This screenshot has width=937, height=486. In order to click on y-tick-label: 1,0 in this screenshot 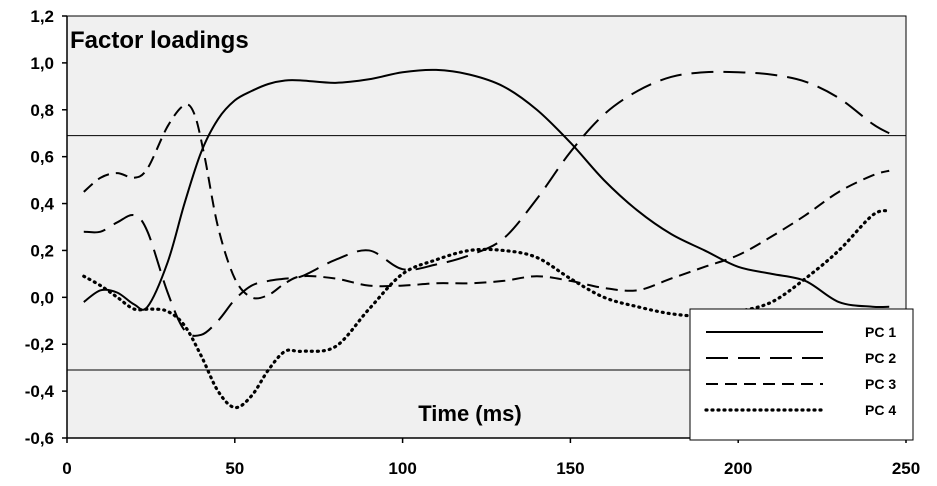, I will do `click(42, 63)`.